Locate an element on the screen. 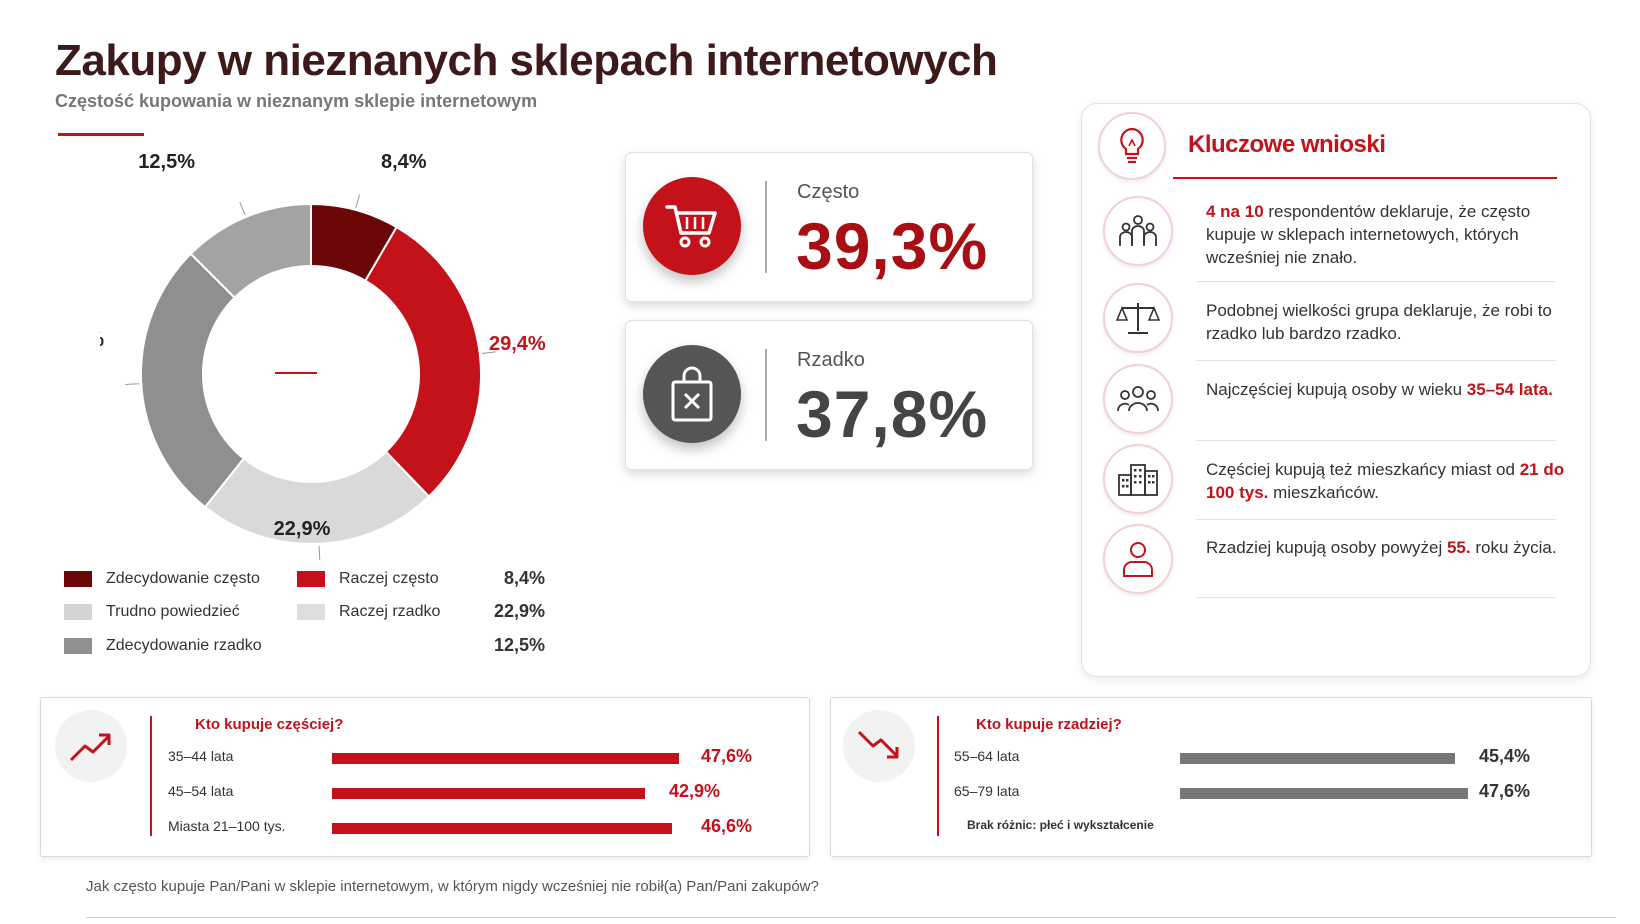  bar-label: 65–79 lata is located at coordinates (987, 791).